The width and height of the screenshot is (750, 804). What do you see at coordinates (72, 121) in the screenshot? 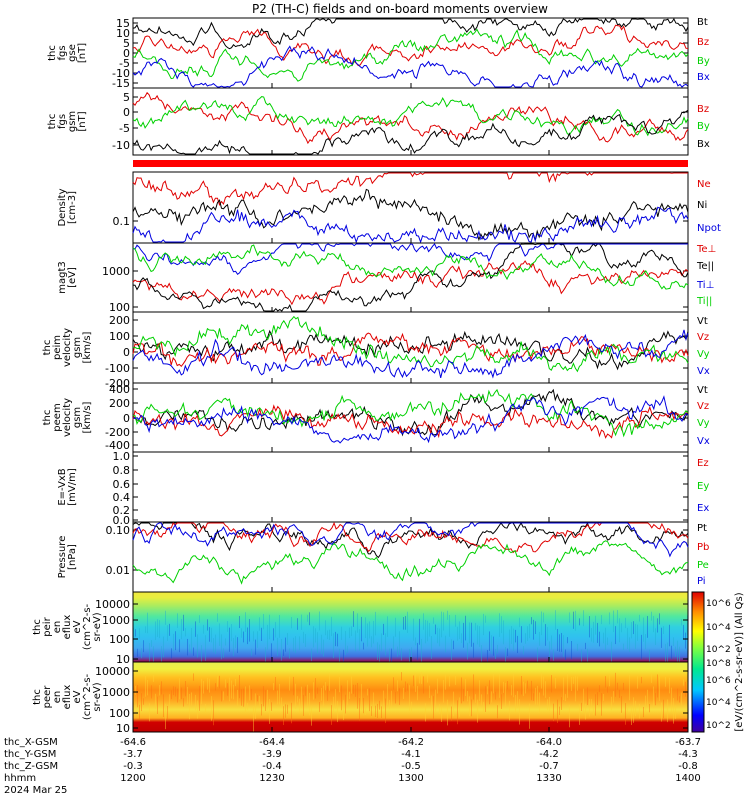
I see `y-axis-label: gsm` at bounding box center [72, 121].